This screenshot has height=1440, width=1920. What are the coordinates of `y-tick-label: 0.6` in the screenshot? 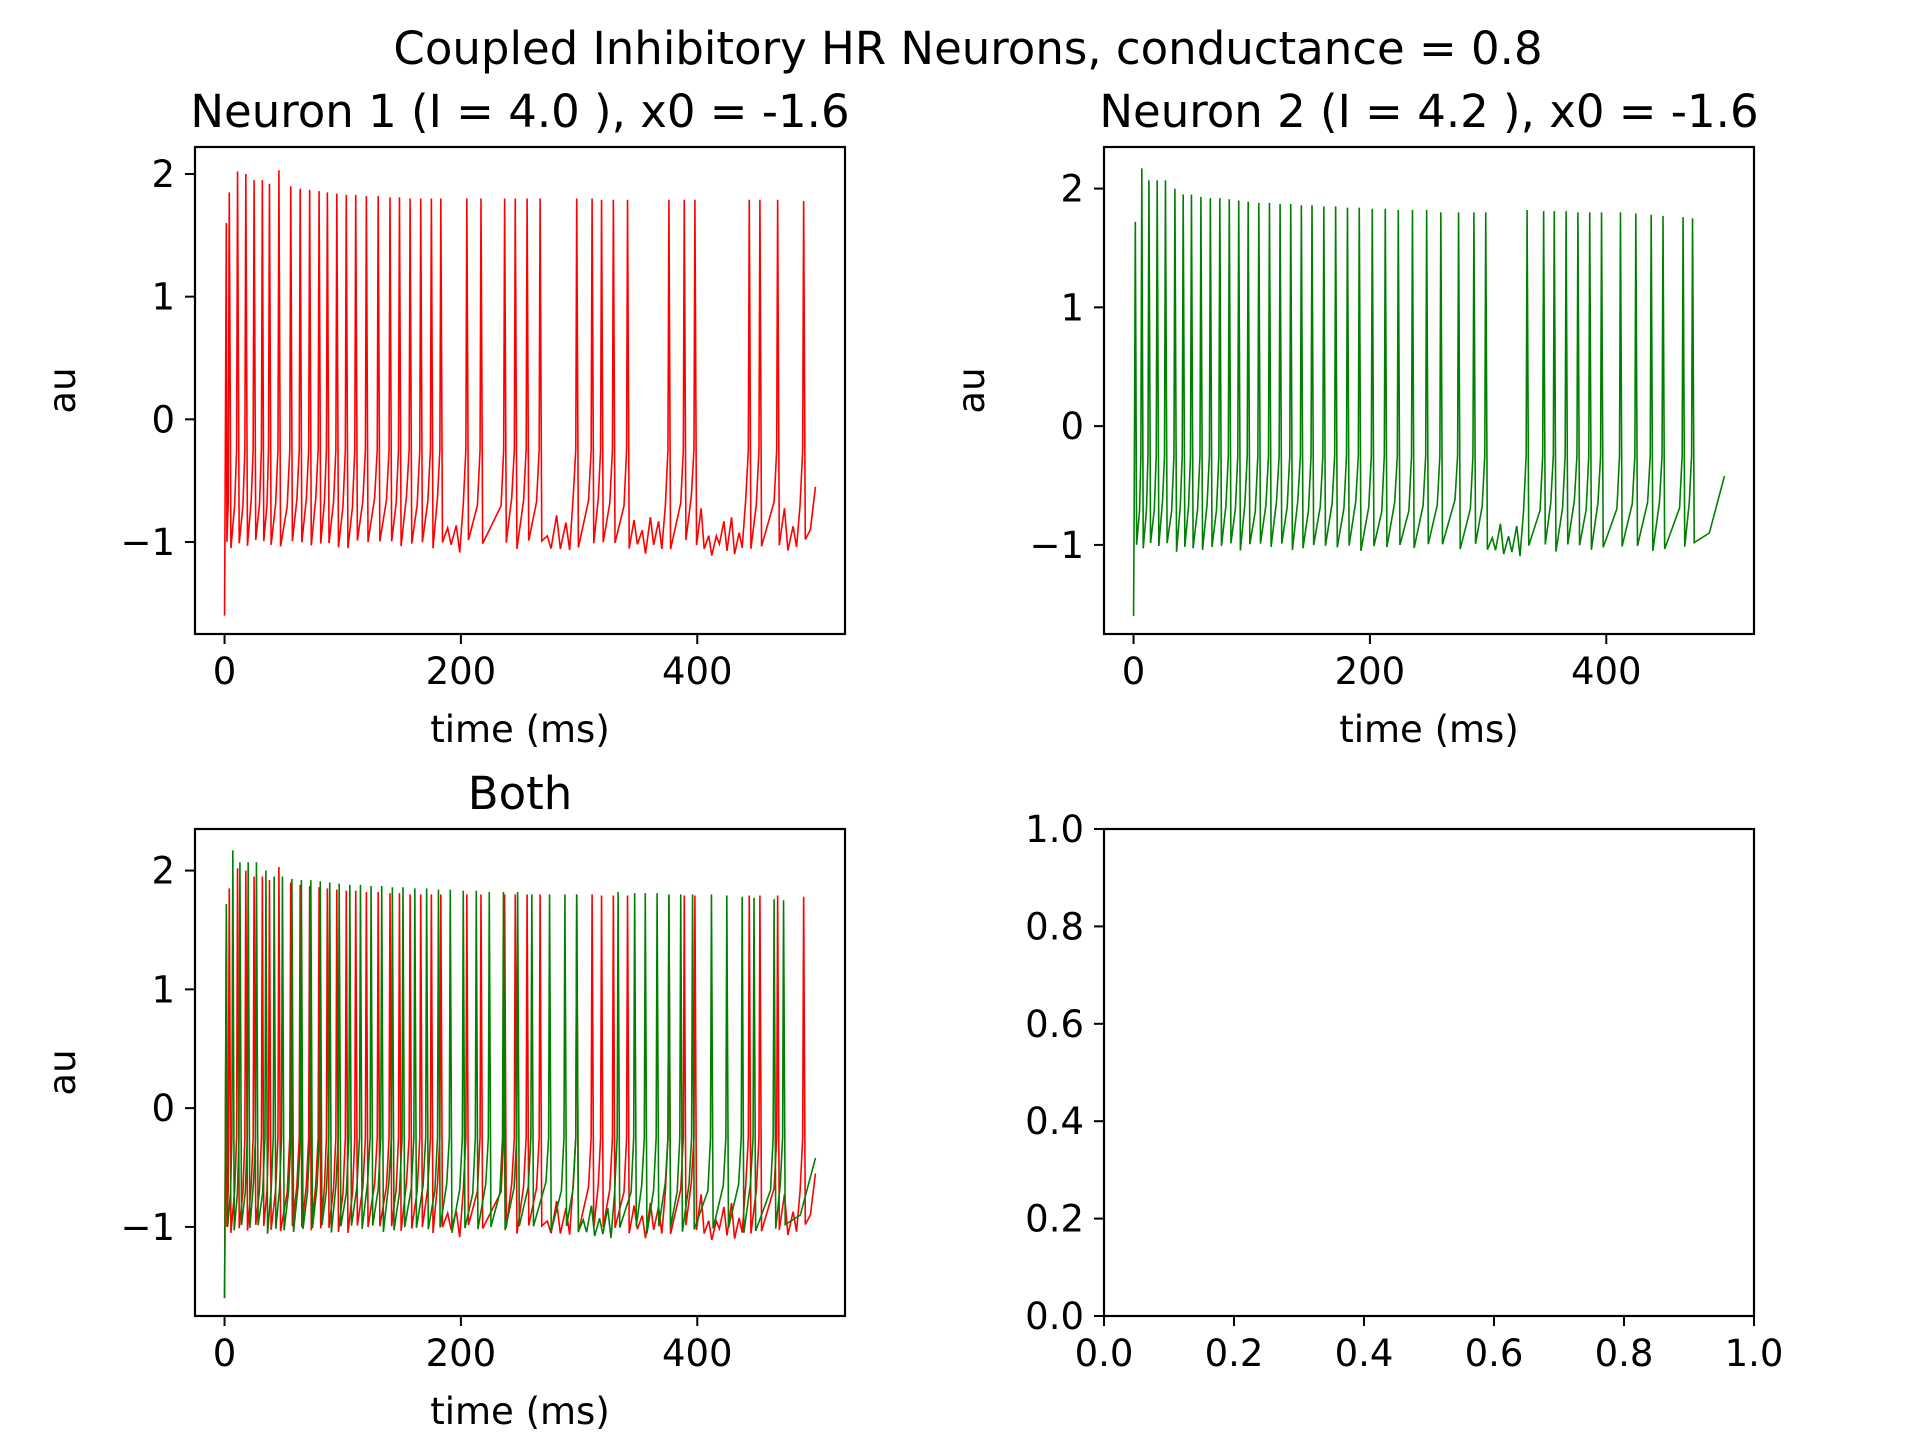 It's located at (1054, 1024).